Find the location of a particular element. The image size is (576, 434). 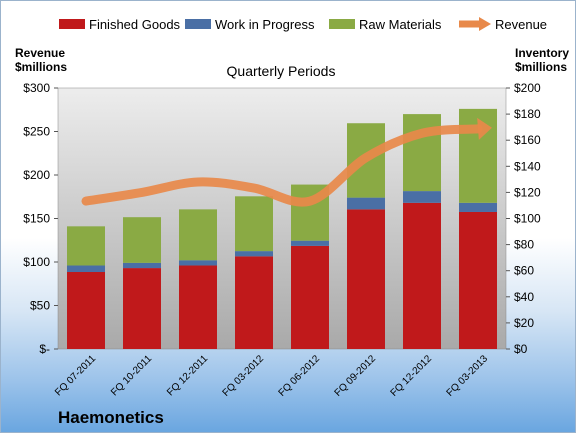

left-tick-label: $200 is located at coordinates (36, 175).